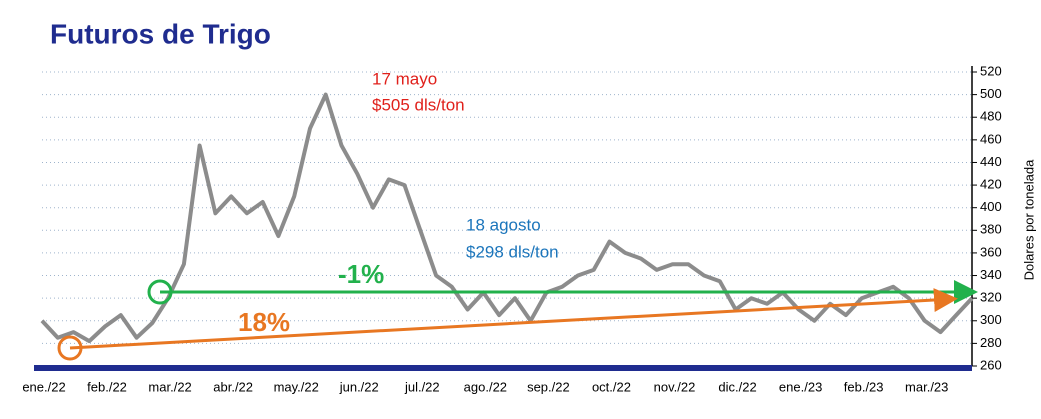  I want to click on annotation: 17 mayo, so click(404, 78).